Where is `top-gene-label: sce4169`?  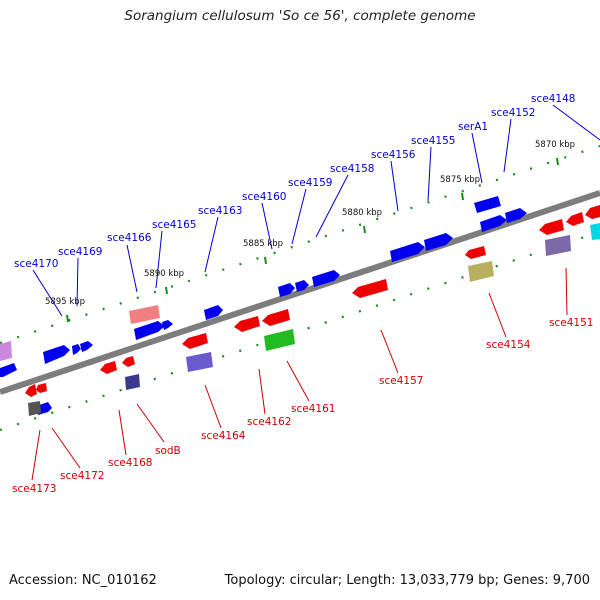 top-gene-label: sce4169 is located at coordinates (80, 252).